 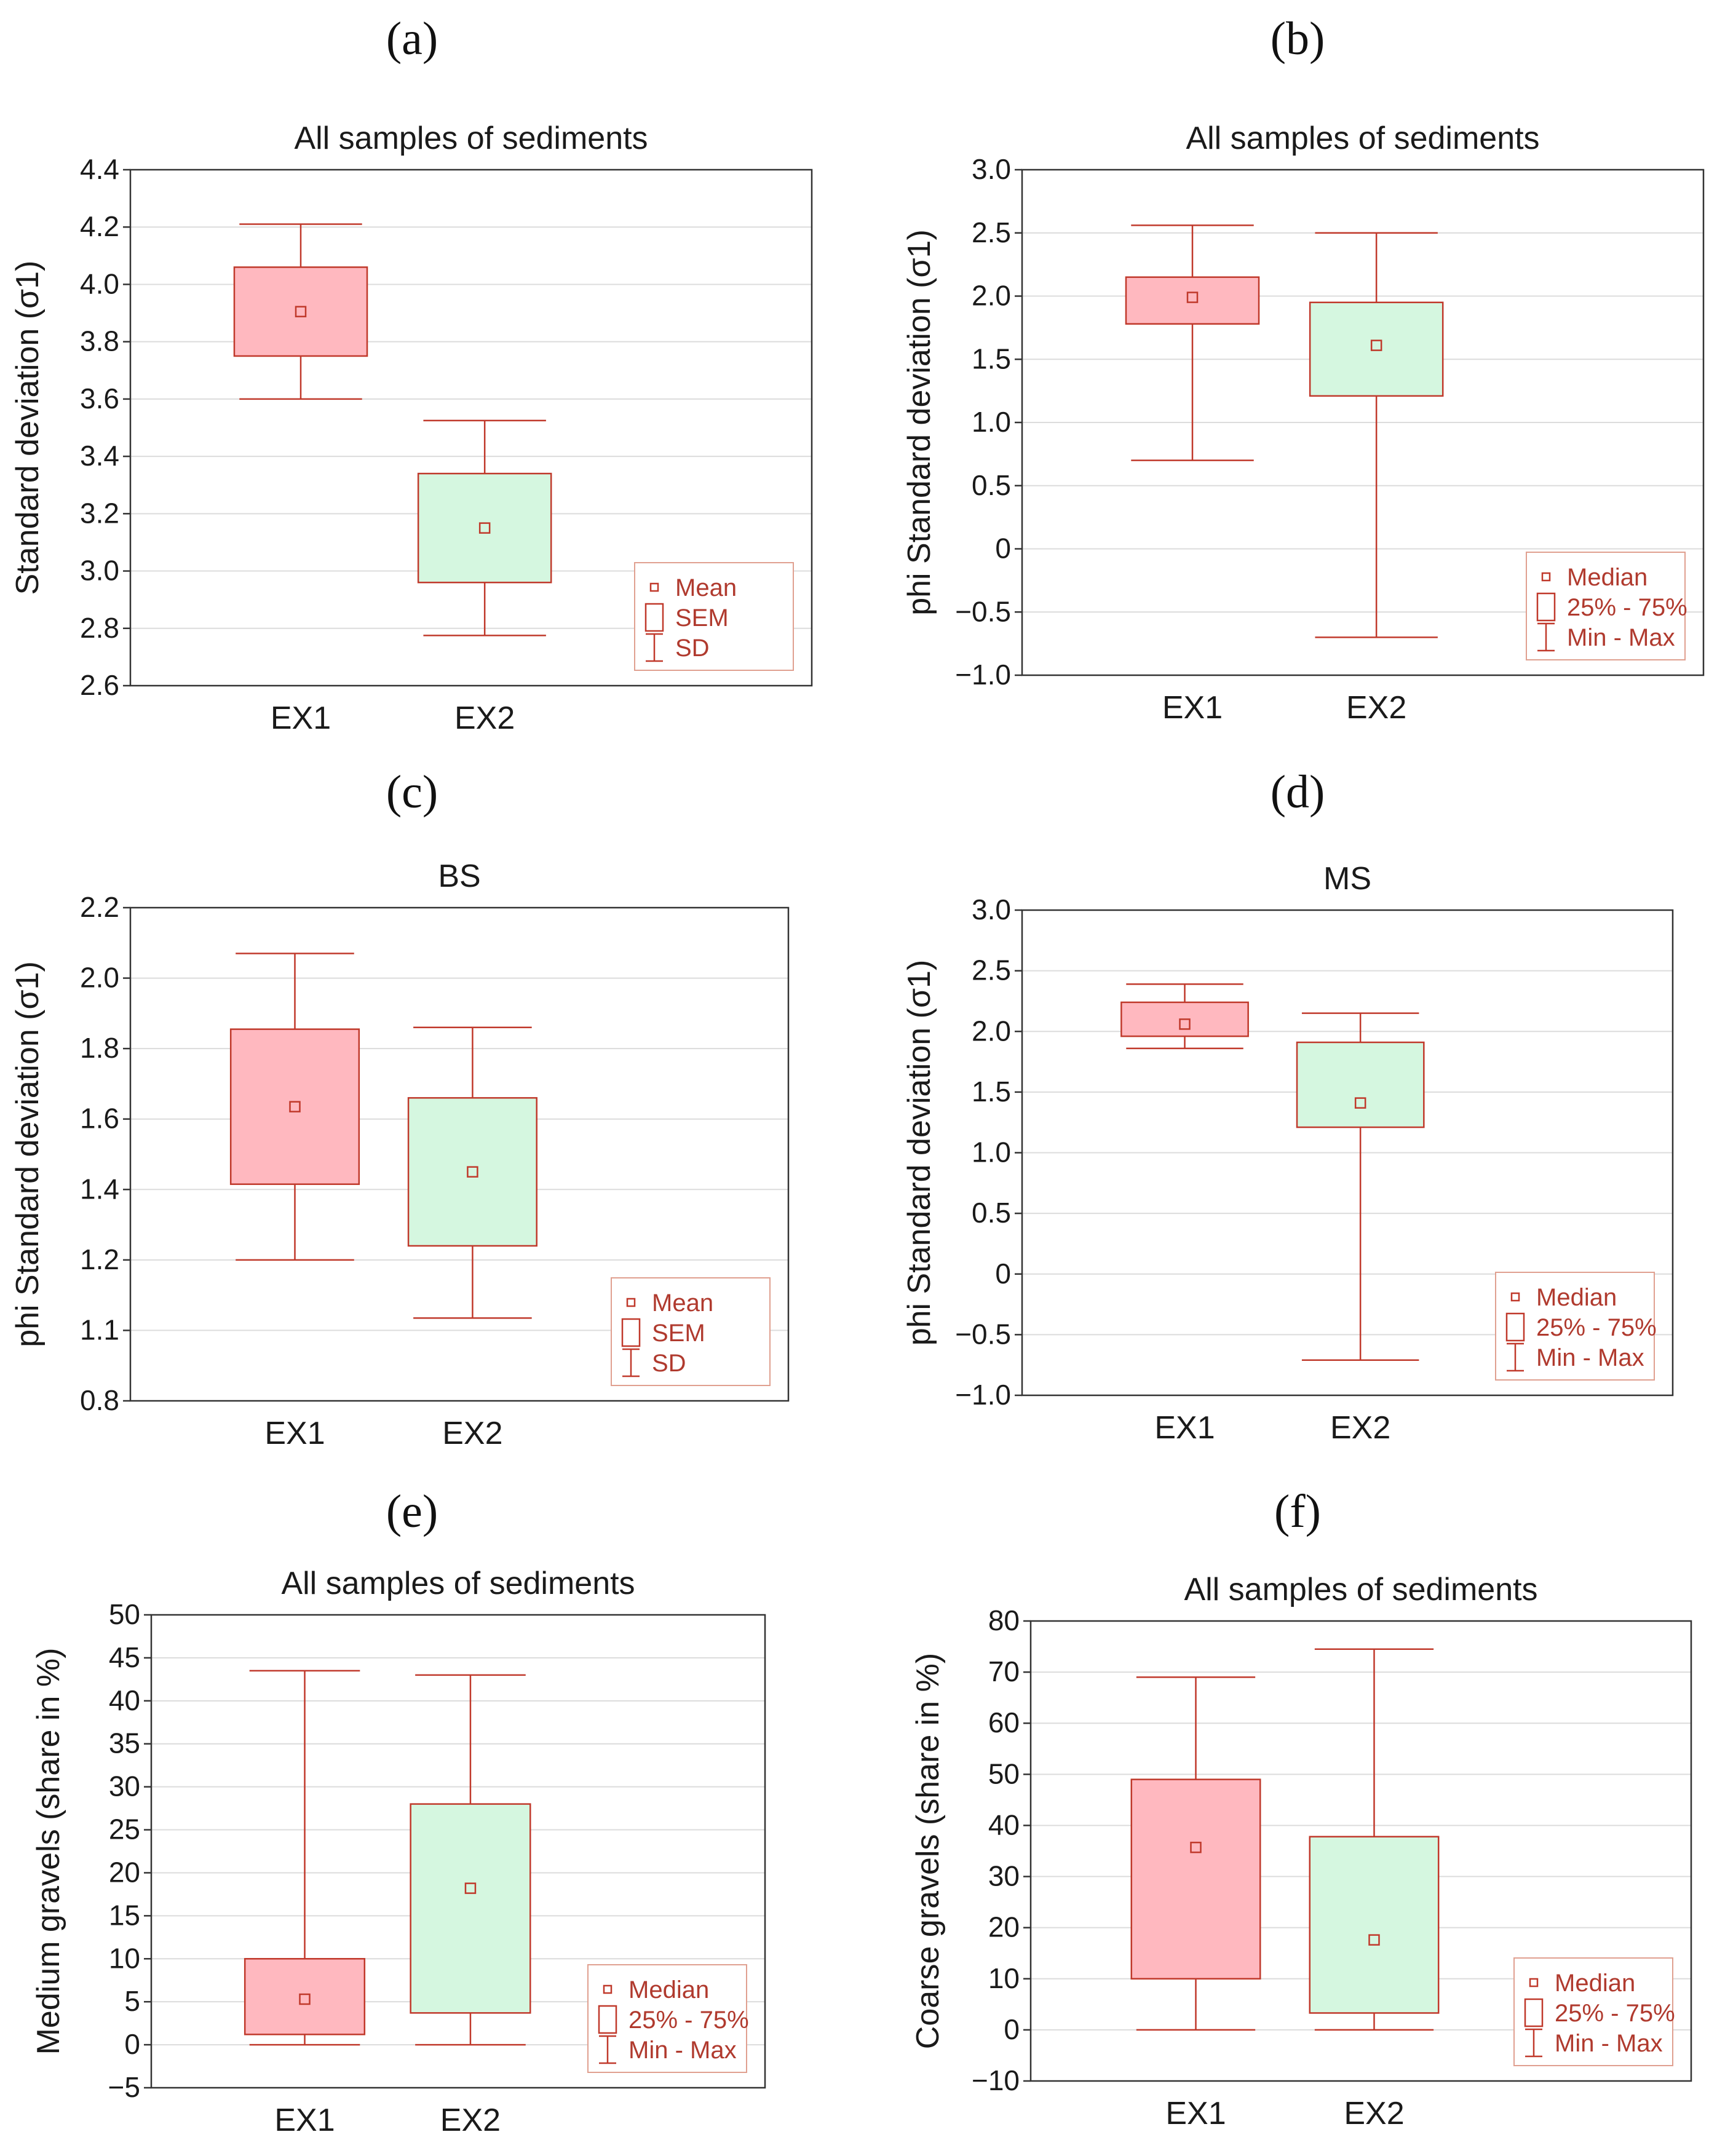 What do you see at coordinates (99, 685) in the screenshot?
I see `y-tick-label: 2.6` at bounding box center [99, 685].